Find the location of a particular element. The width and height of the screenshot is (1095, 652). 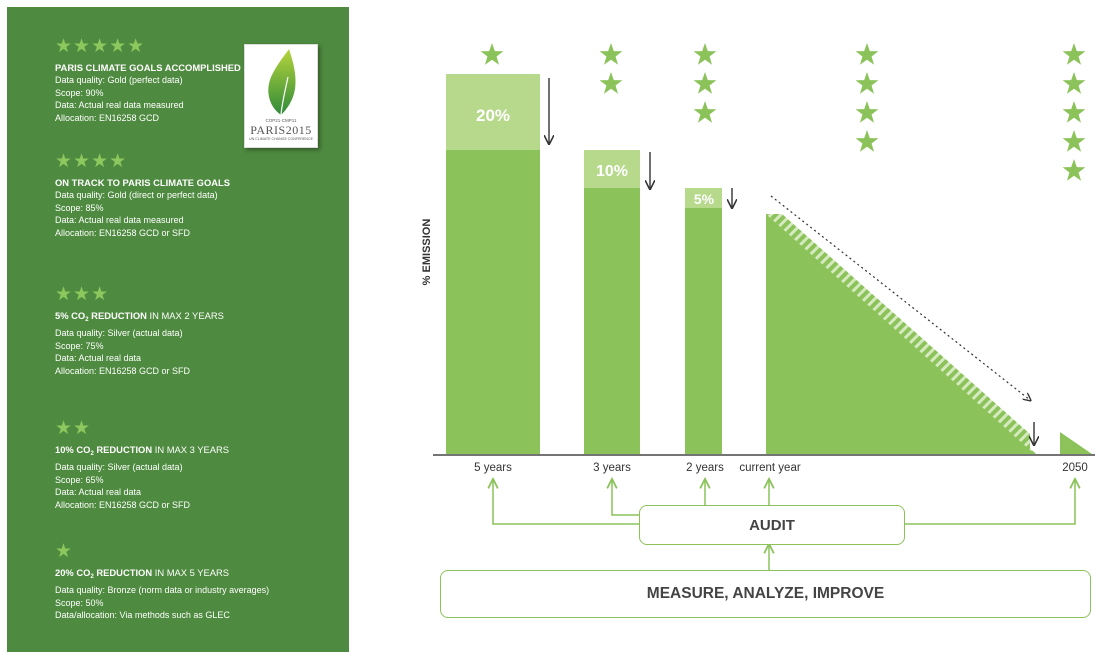

logo-subtitle: COP21·CMP11 is located at coordinates (281, 120).